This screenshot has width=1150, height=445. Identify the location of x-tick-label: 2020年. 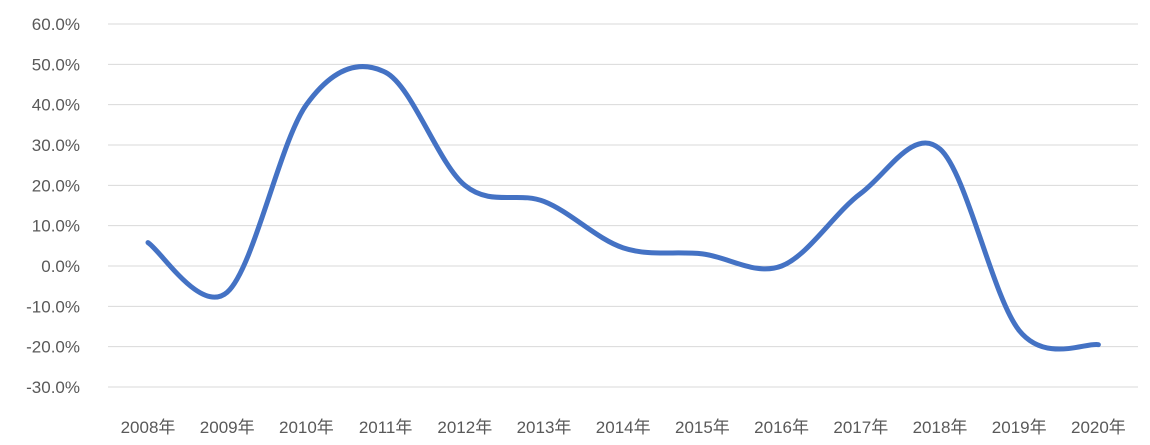
(1098, 427).